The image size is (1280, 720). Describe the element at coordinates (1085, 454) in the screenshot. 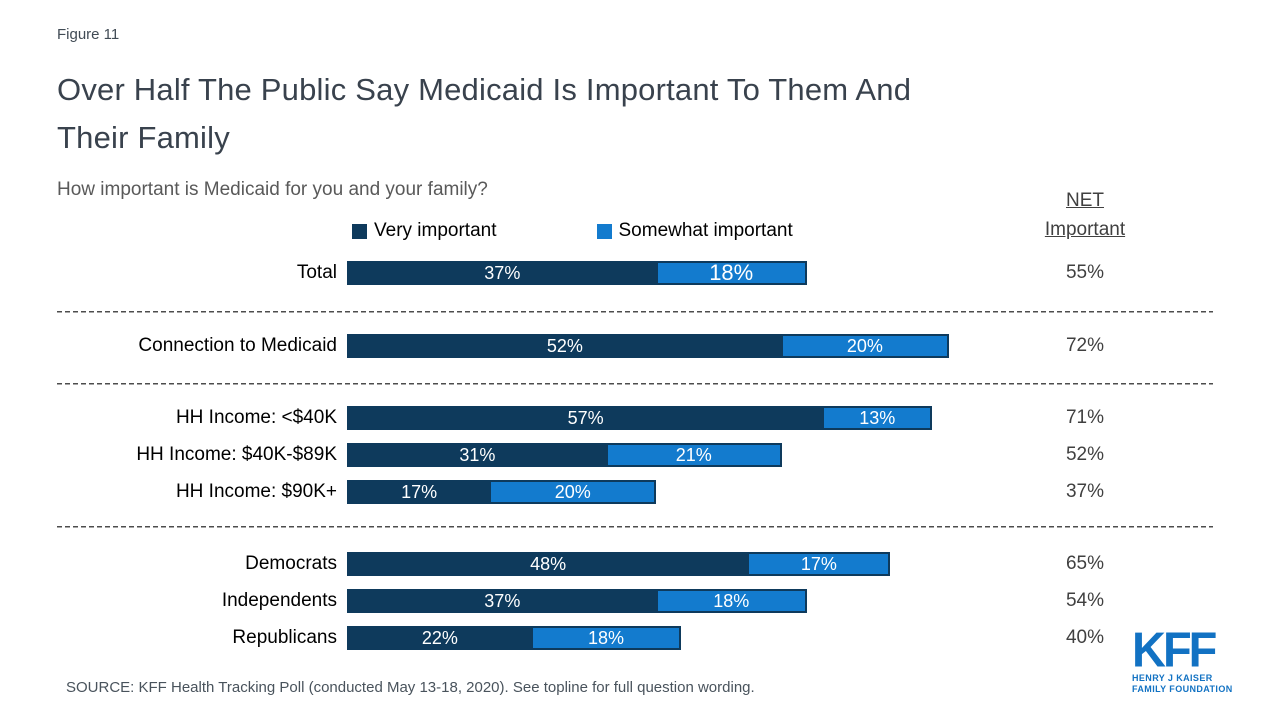

I see `net-important-value: 52%` at that location.